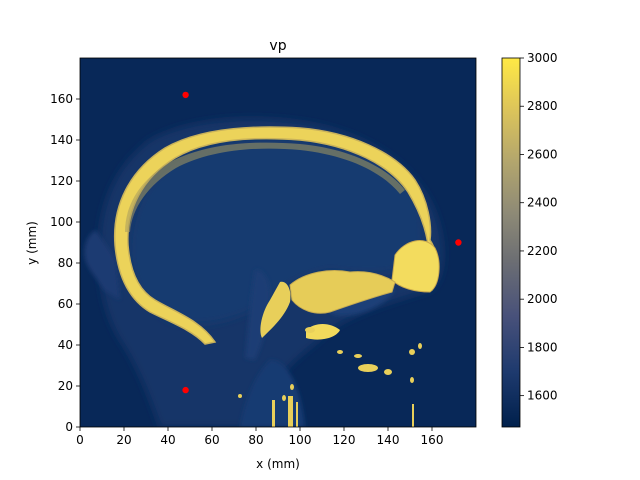 This screenshot has width=640, height=480. What do you see at coordinates (432, 440) in the screenshot?
I see `x-tick-label: 160` at bounding box center [432, 440].